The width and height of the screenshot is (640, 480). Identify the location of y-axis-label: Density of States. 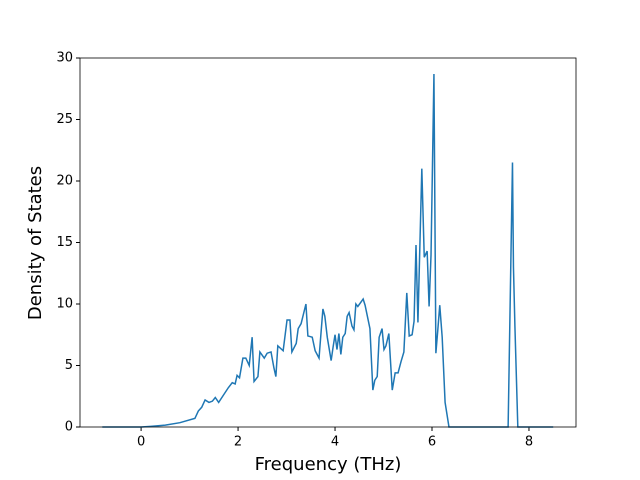
(35, 243).